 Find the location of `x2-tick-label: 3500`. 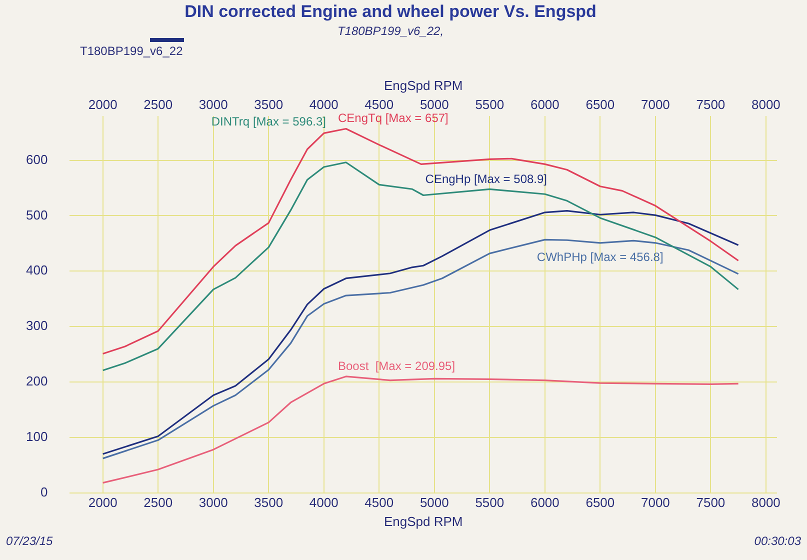

x2-tick-label: 3500 is located at coordinates (269, 104).